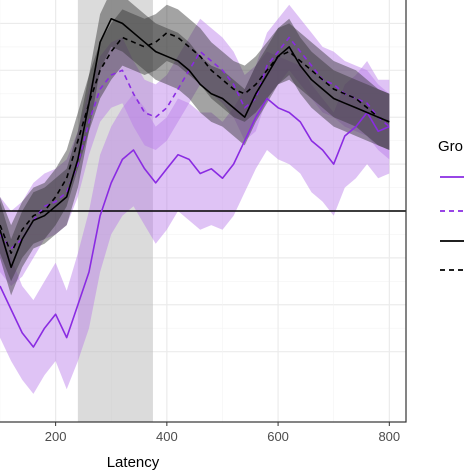 This screenshot has height=474, width=474. What do you see at coordinates (133, 462) in the screenshot?
I see `x-axis-label: Latency` at bounding box center [133, 462].